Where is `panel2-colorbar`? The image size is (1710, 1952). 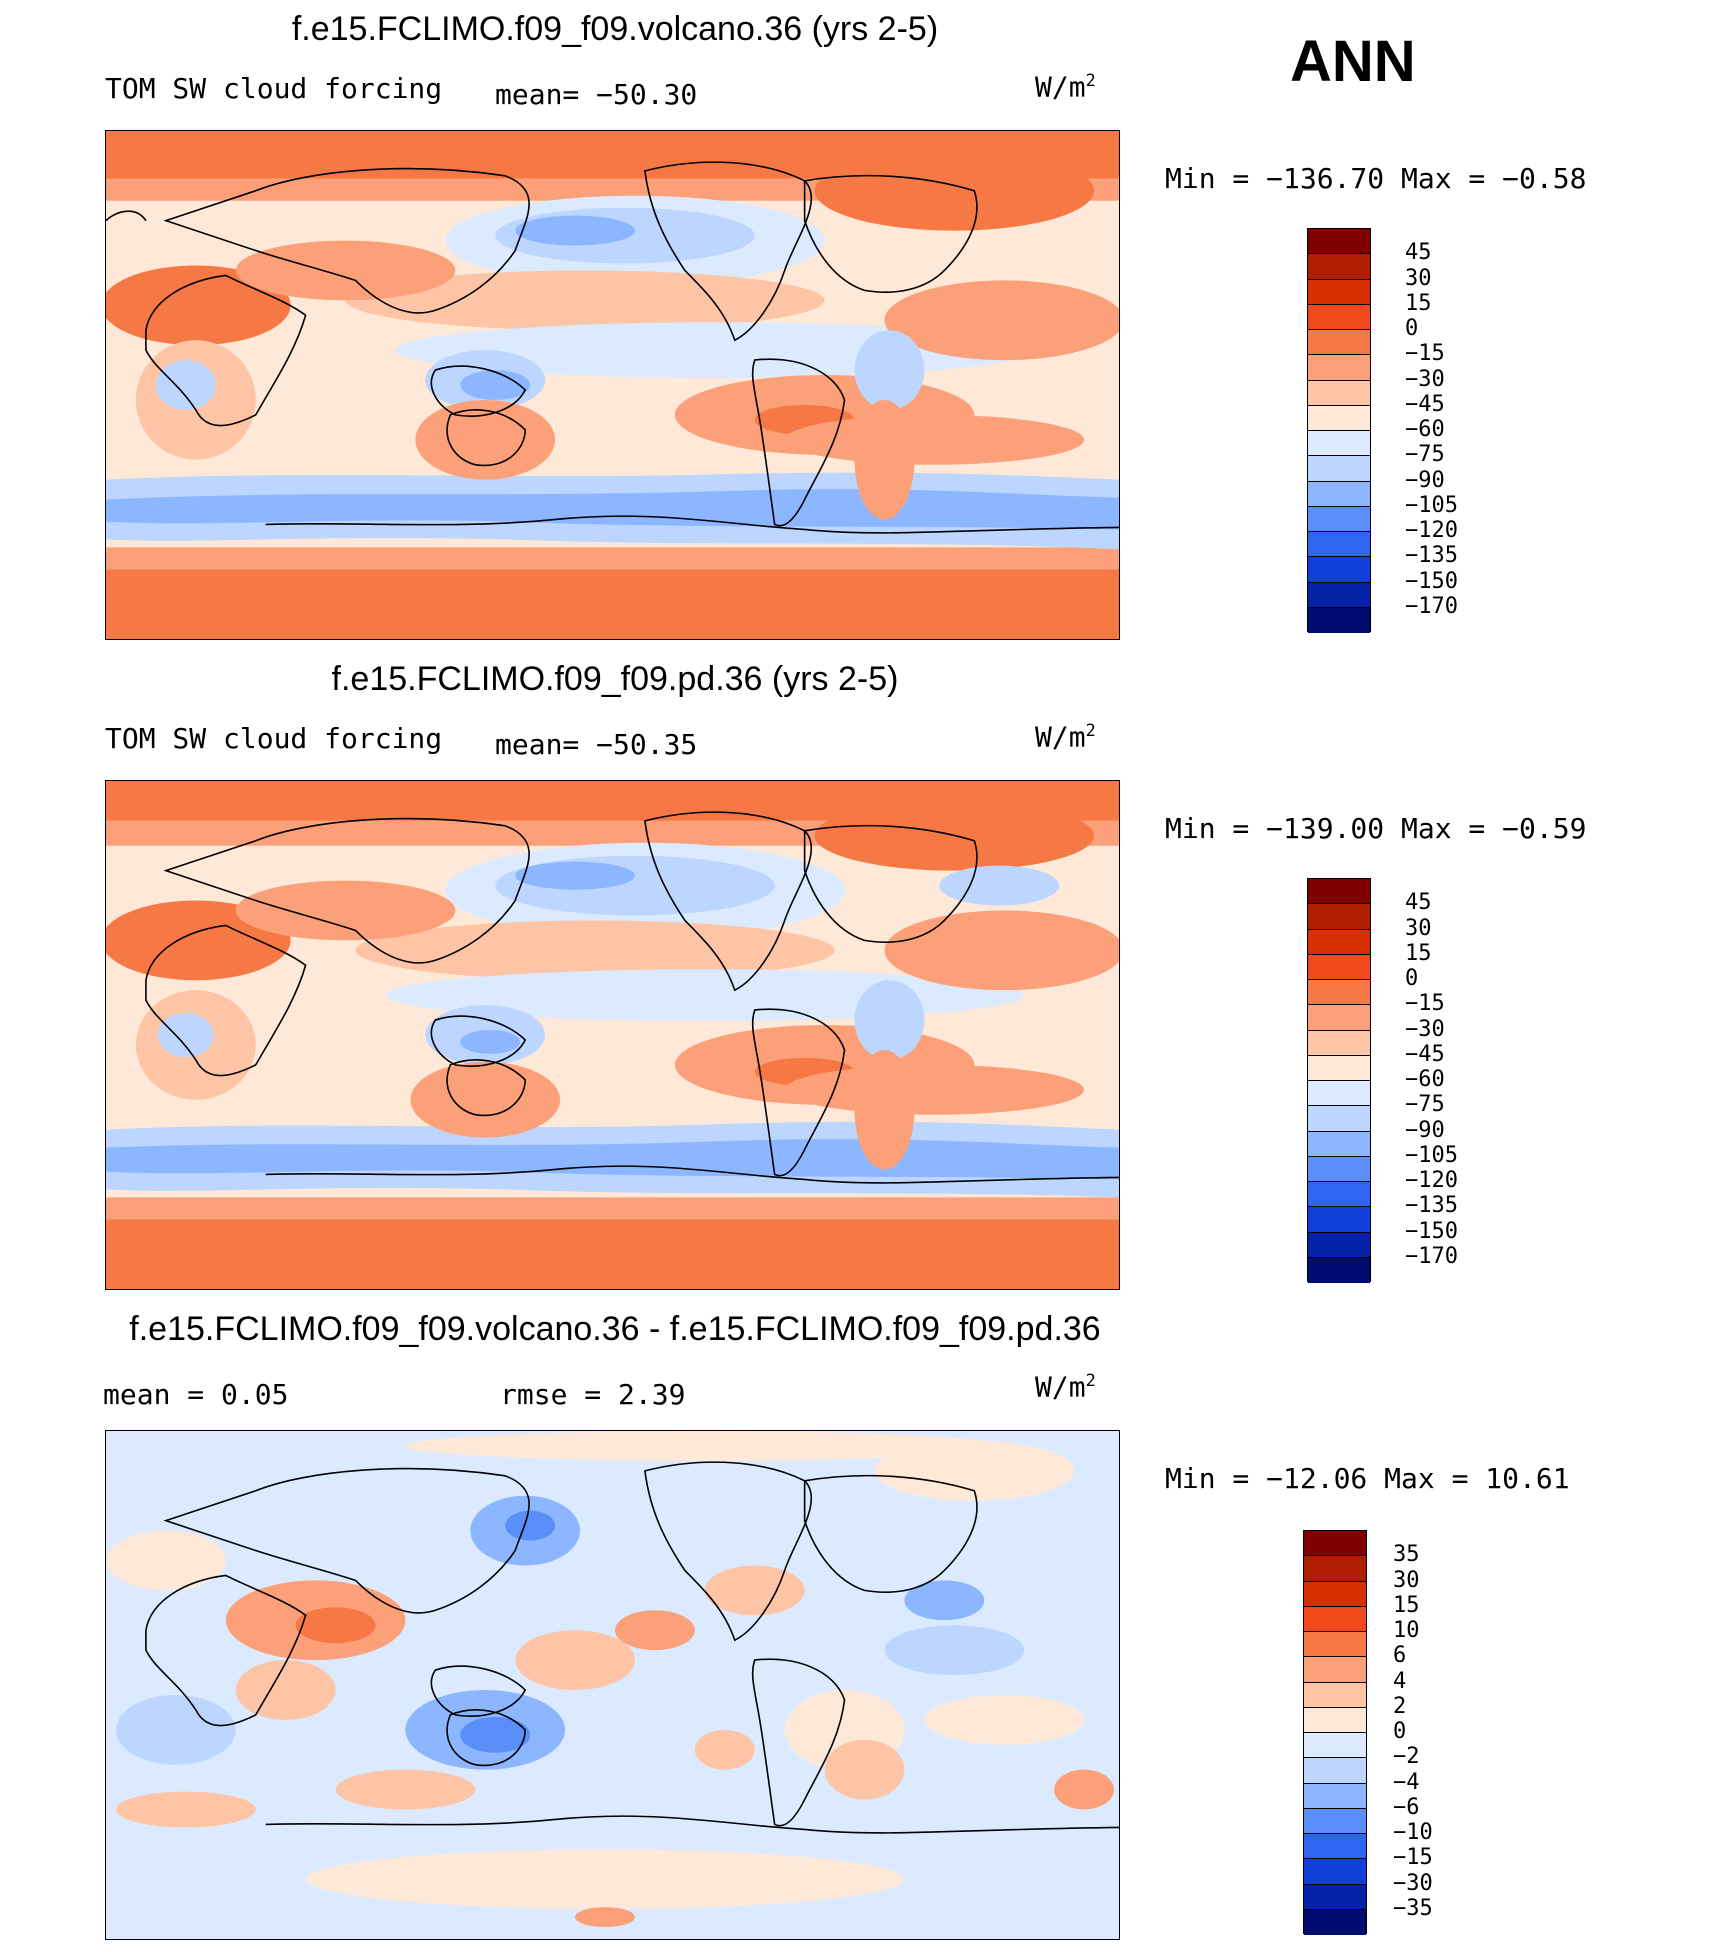 panel2-colorbar is located at coordinates (1339, 1080).